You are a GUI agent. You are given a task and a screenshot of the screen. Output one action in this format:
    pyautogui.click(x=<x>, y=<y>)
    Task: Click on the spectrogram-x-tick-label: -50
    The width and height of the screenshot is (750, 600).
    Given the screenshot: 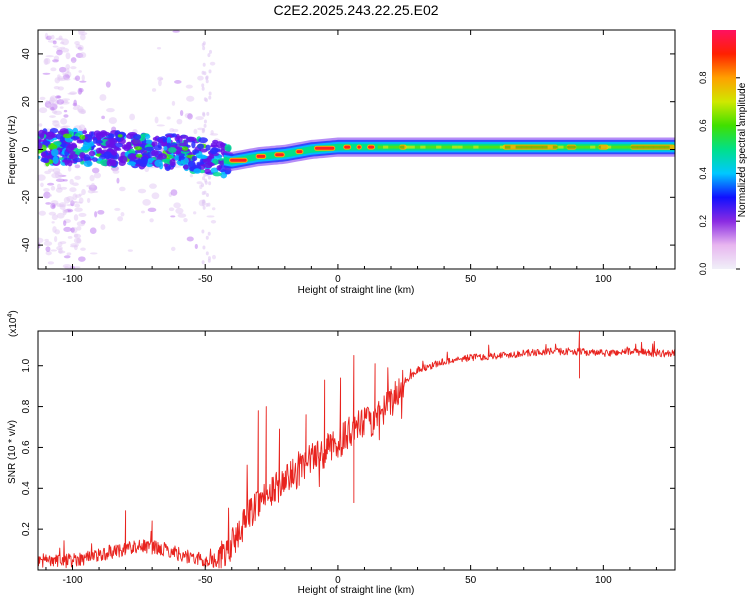 What is the action you would take?
    pyautogui.click(x=205, y=279)
    